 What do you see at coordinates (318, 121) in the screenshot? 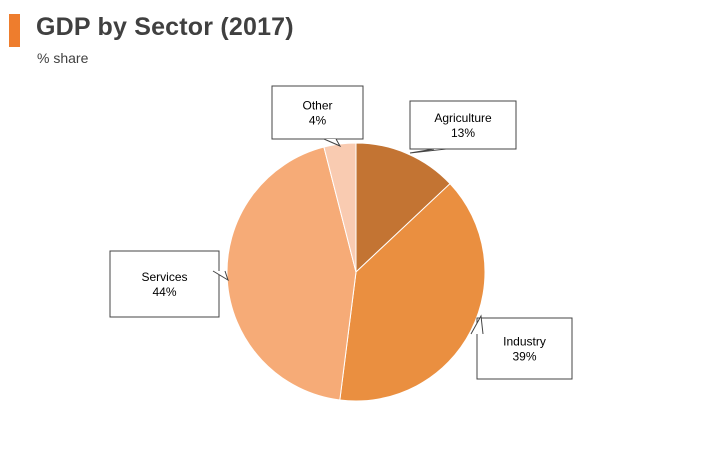
I see `slice-value-label: 4%` at bounding box center [318, 121].